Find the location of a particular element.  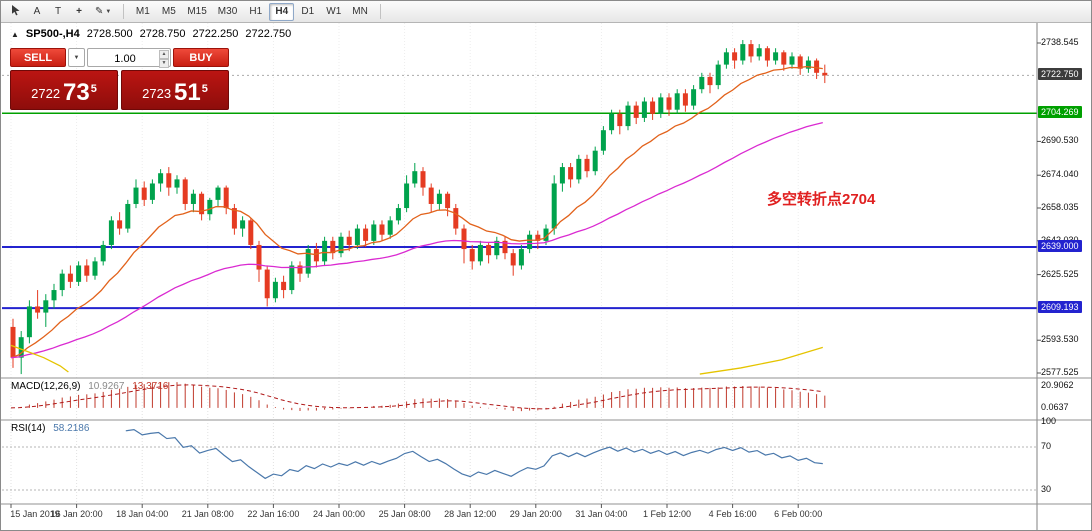

text-tool-icon: T is located at coordinates (58, 11).